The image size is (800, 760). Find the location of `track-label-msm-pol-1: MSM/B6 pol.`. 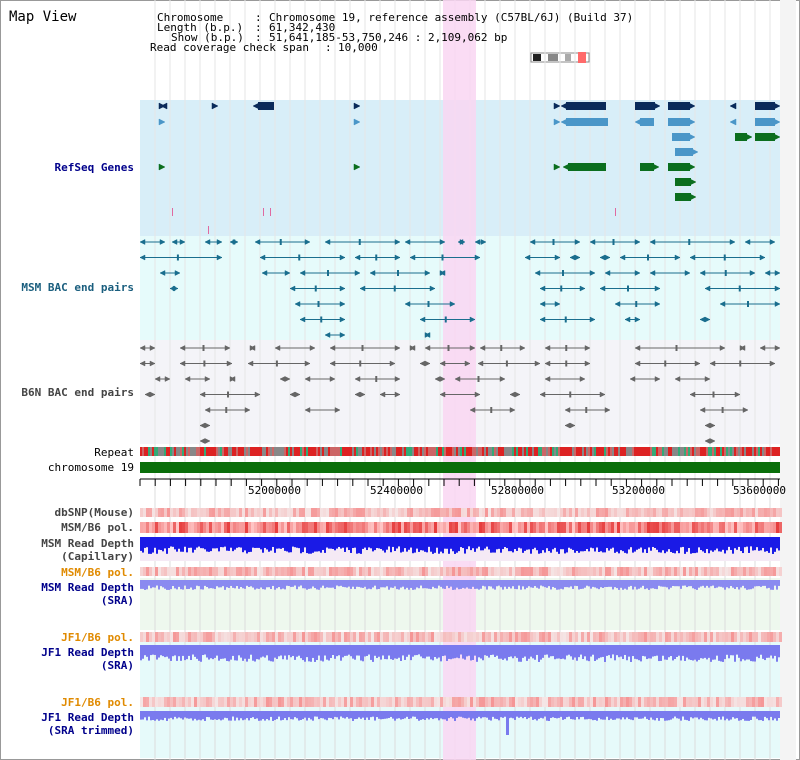

track-label-msm-pol-1: MSM/B6 pol. is located at coordinates (97, 527).